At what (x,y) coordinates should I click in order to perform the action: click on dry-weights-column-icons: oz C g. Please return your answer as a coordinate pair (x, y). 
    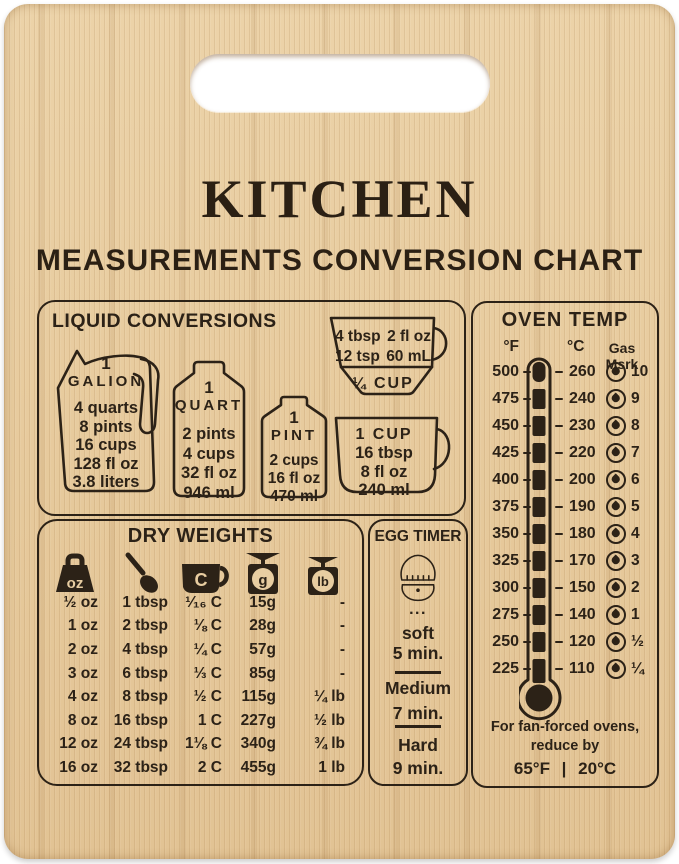
    Looking at the image, I should click on (201, 572).